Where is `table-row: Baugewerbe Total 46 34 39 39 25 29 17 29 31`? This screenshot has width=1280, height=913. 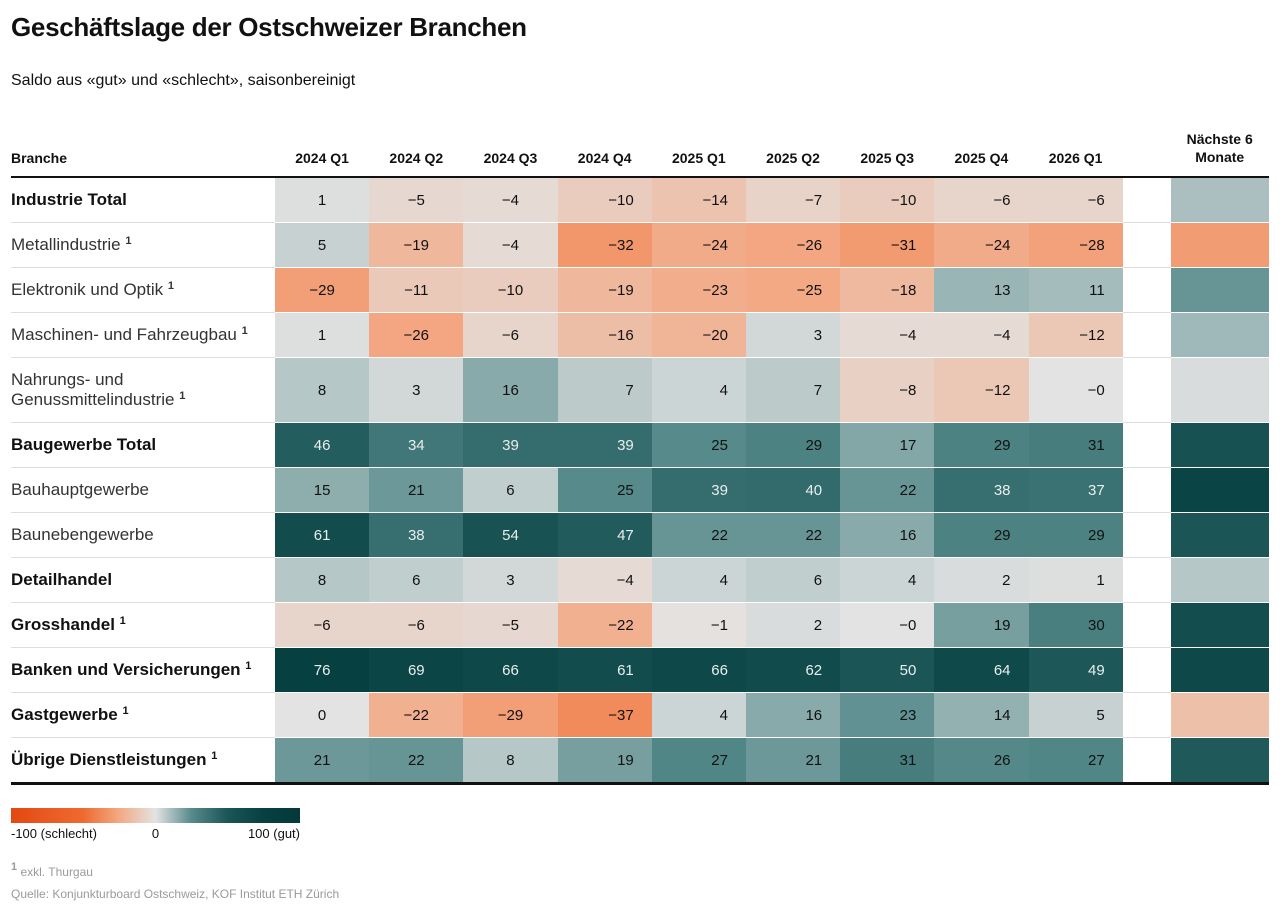
table-row: Baugewerbe Total 46 34 39 39 25 29 17 29 31 is located at coordinates (640, 445).